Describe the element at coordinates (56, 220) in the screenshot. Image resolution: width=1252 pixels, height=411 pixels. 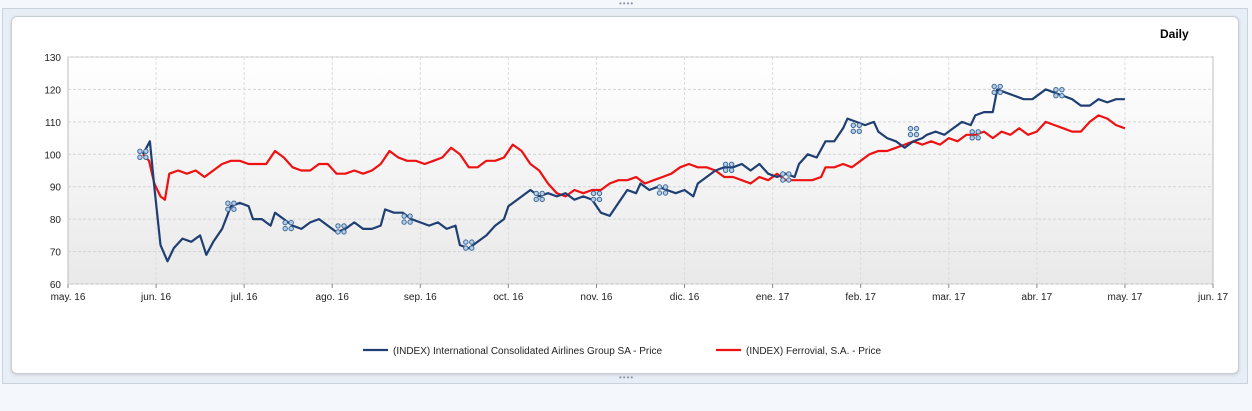
I see `y-tick-label: 80` at that location.